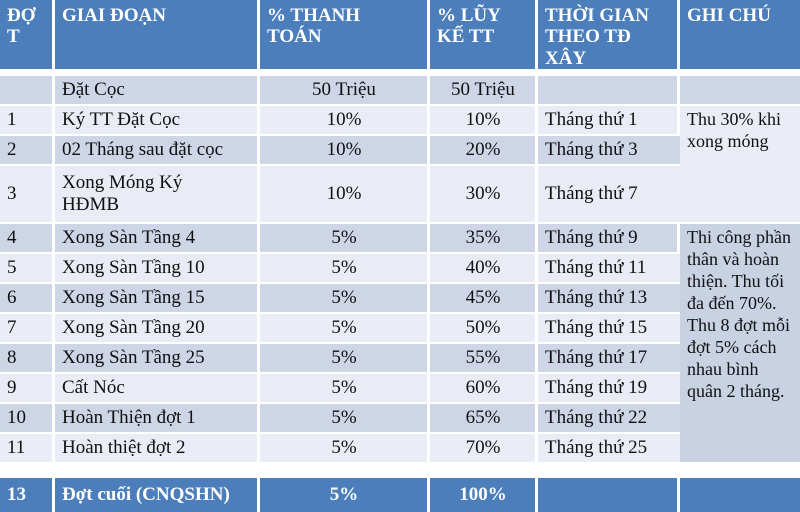 The image size is (800, 512). I want to click on cell-phase: Xong Sàn Tầng 25, so click(157, 359).